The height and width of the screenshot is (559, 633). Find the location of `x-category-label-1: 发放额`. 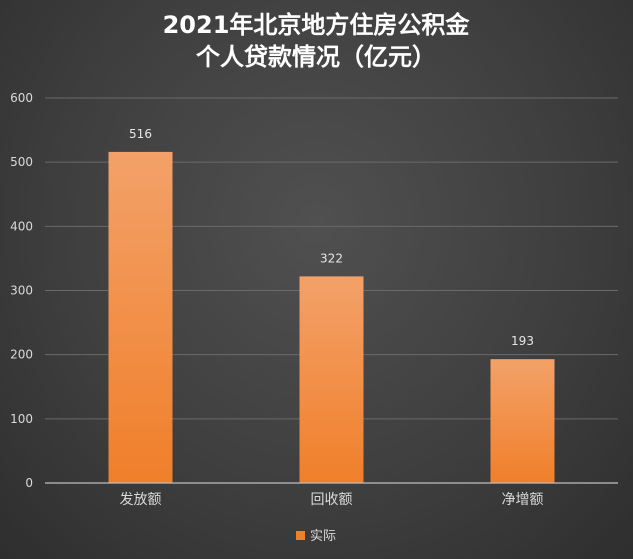

x-category-label-1: 发放额 is located at coordinates (141, 500).